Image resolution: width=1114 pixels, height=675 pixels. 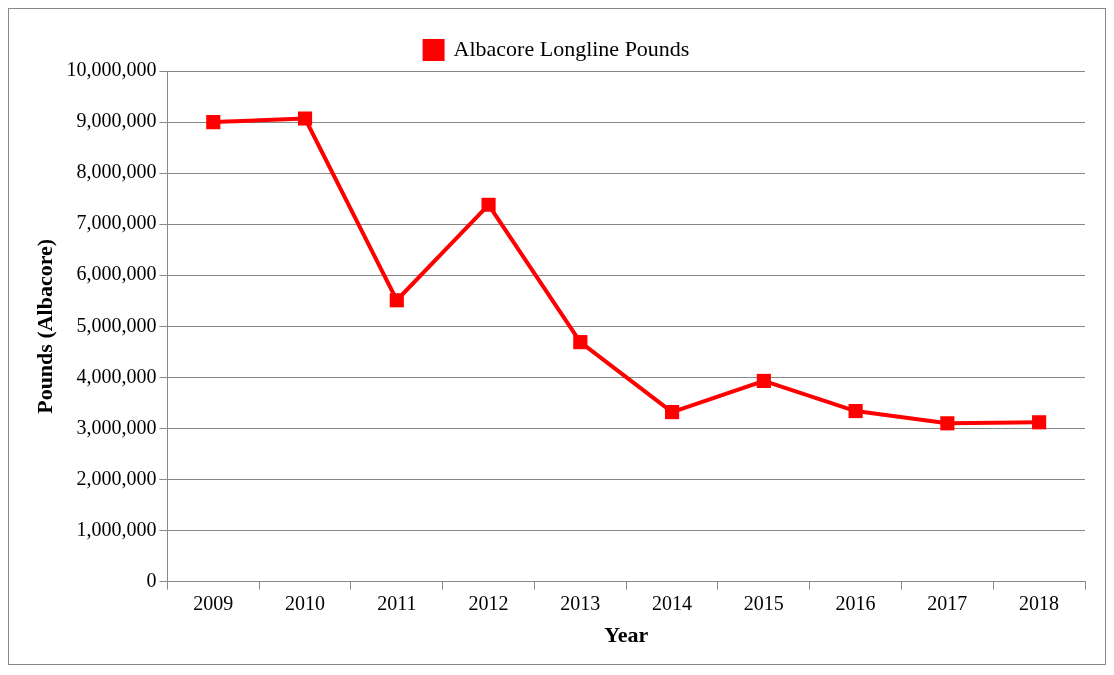 What do you see at coordinates (626, 635) in the screenshot?
I see `x-axis-title: Year` at bounding box center [626, 635].